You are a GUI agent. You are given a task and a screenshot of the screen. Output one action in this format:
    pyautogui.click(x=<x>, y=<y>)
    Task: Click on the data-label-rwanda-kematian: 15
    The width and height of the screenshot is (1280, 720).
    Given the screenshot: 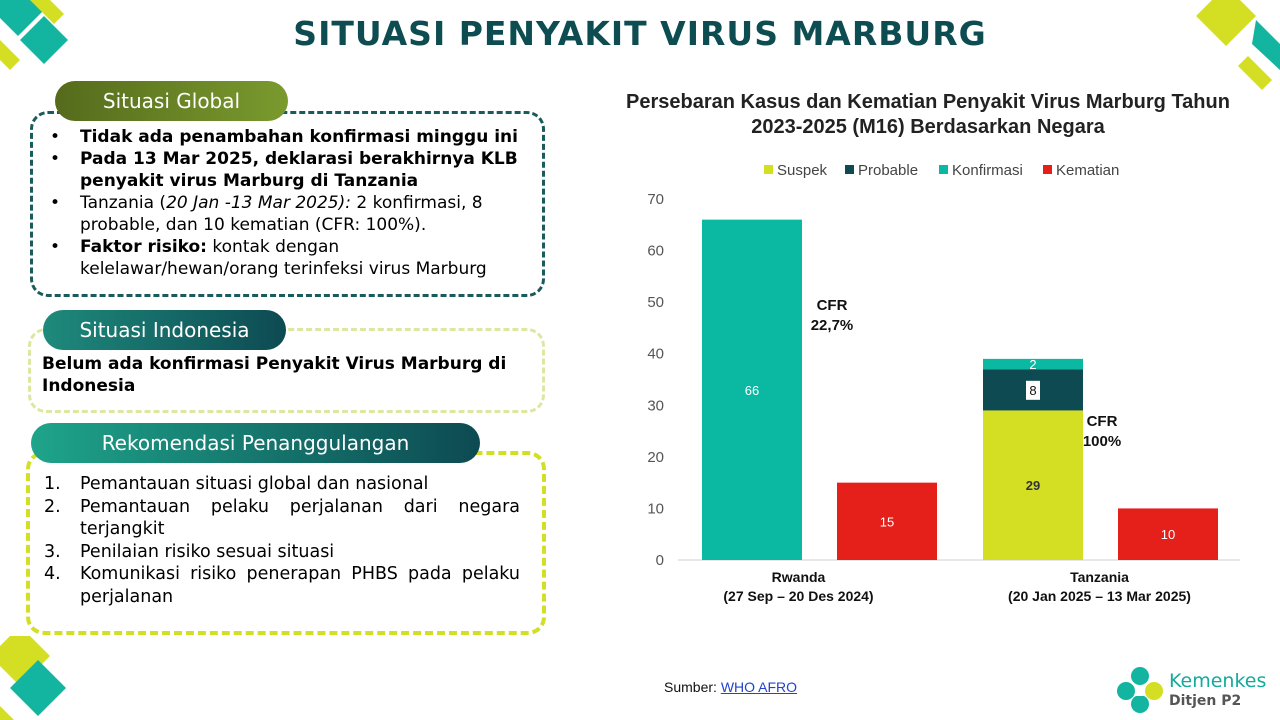 What is the action you would take?
    pyautogui.click(x=887, y=521)
    